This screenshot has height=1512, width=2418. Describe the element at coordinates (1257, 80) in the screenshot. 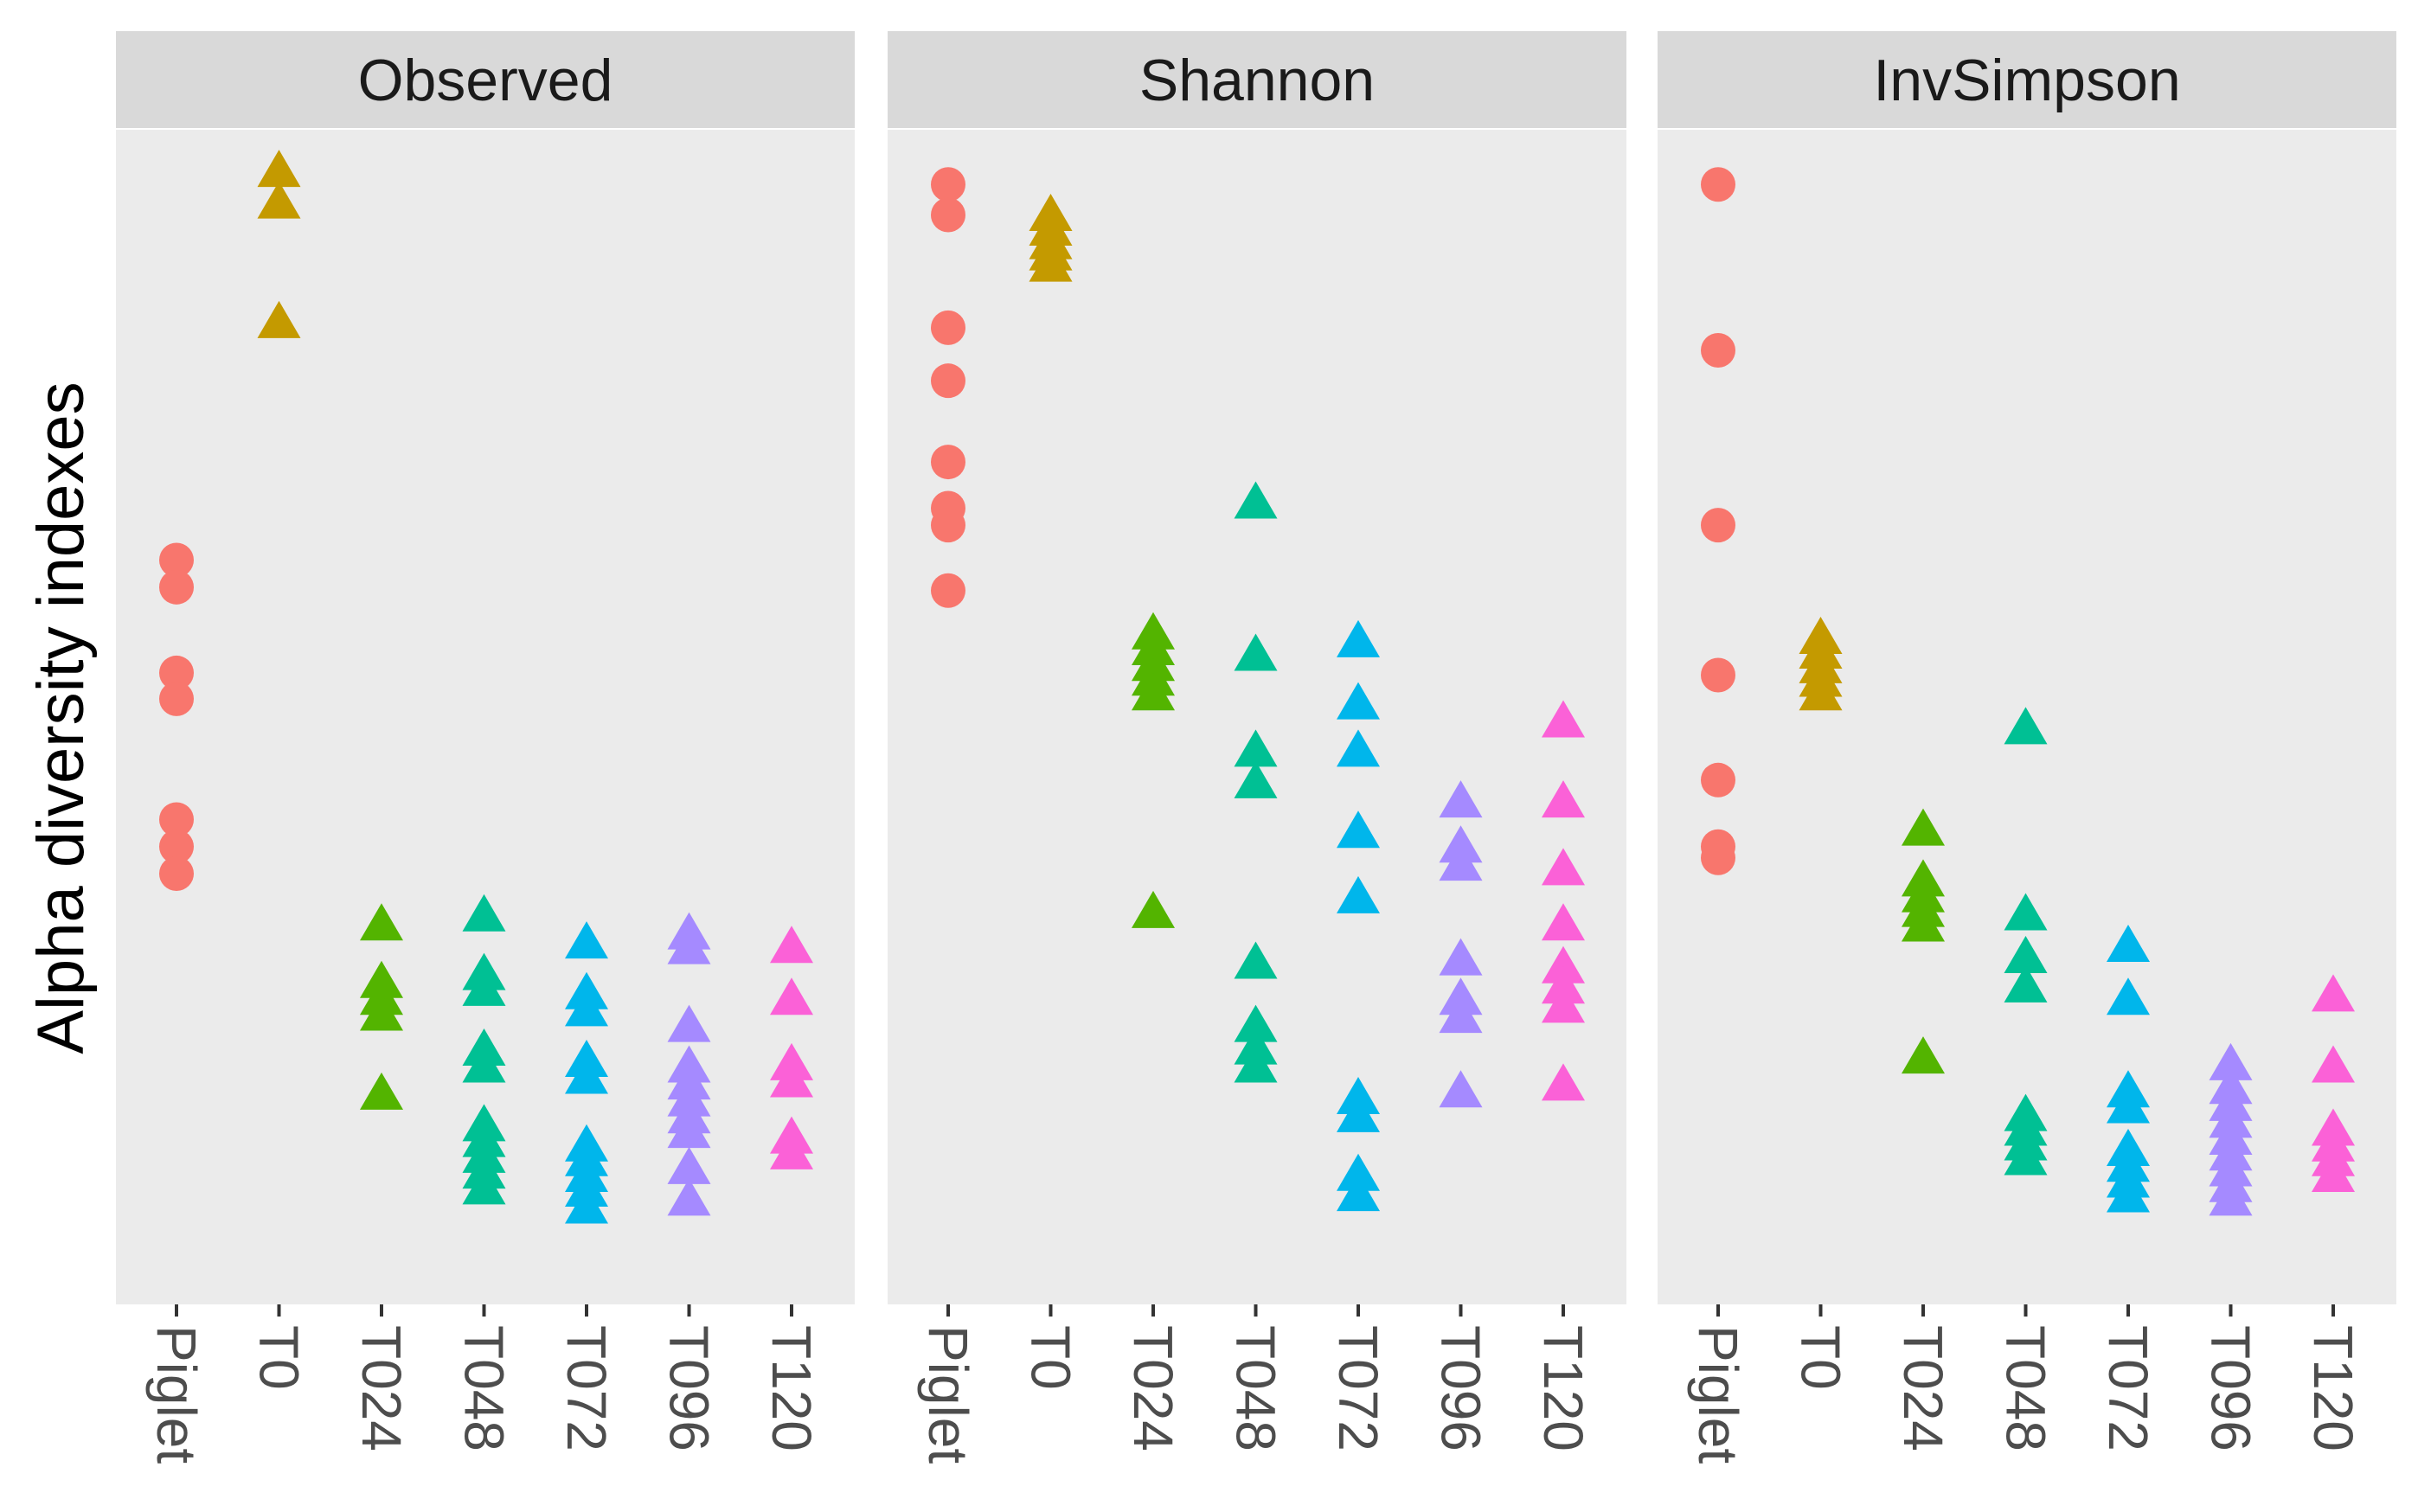

I see `facet-strip-title: Shannon` at that location.